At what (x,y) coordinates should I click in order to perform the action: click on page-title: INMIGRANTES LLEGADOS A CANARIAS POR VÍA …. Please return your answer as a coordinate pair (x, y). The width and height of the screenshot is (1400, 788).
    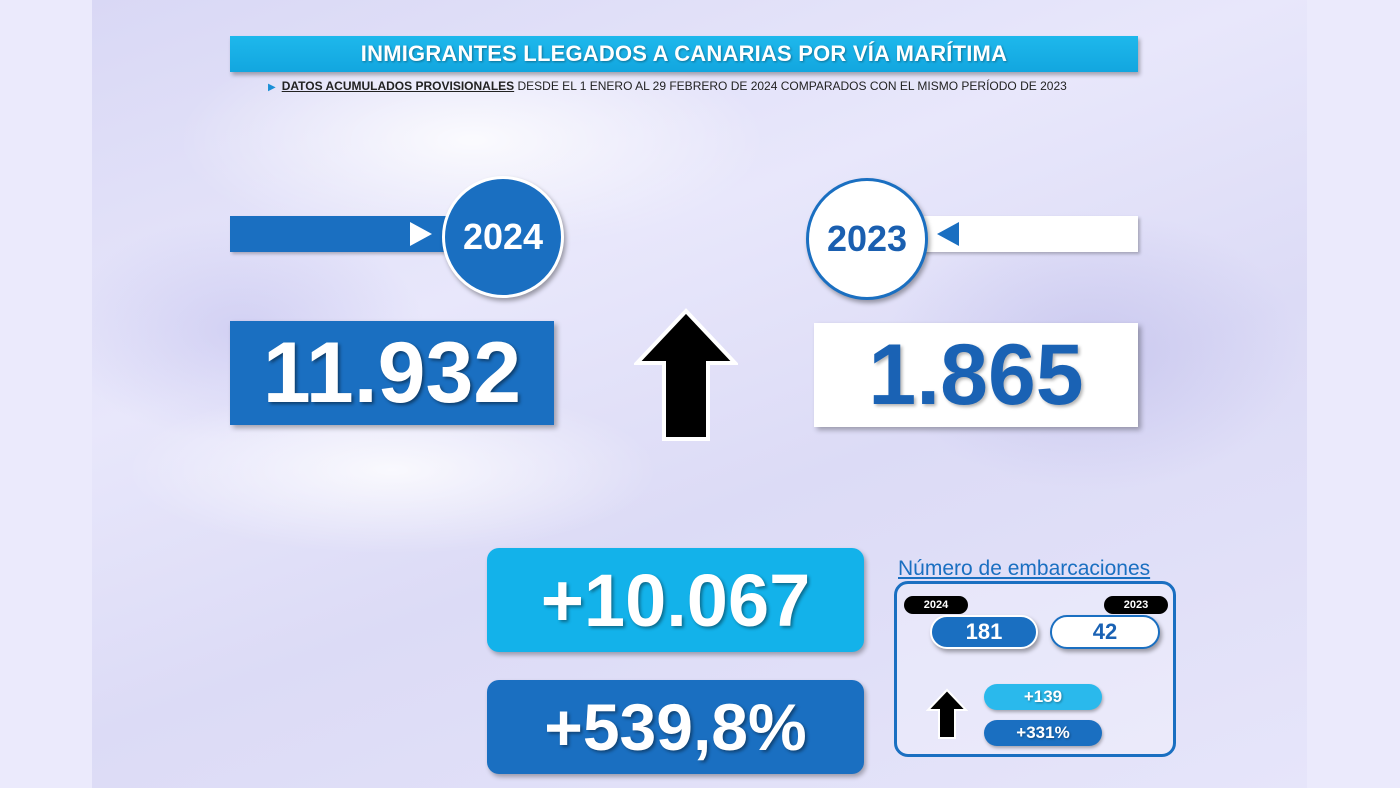
    Looking at the image, I should click on (684, 54).